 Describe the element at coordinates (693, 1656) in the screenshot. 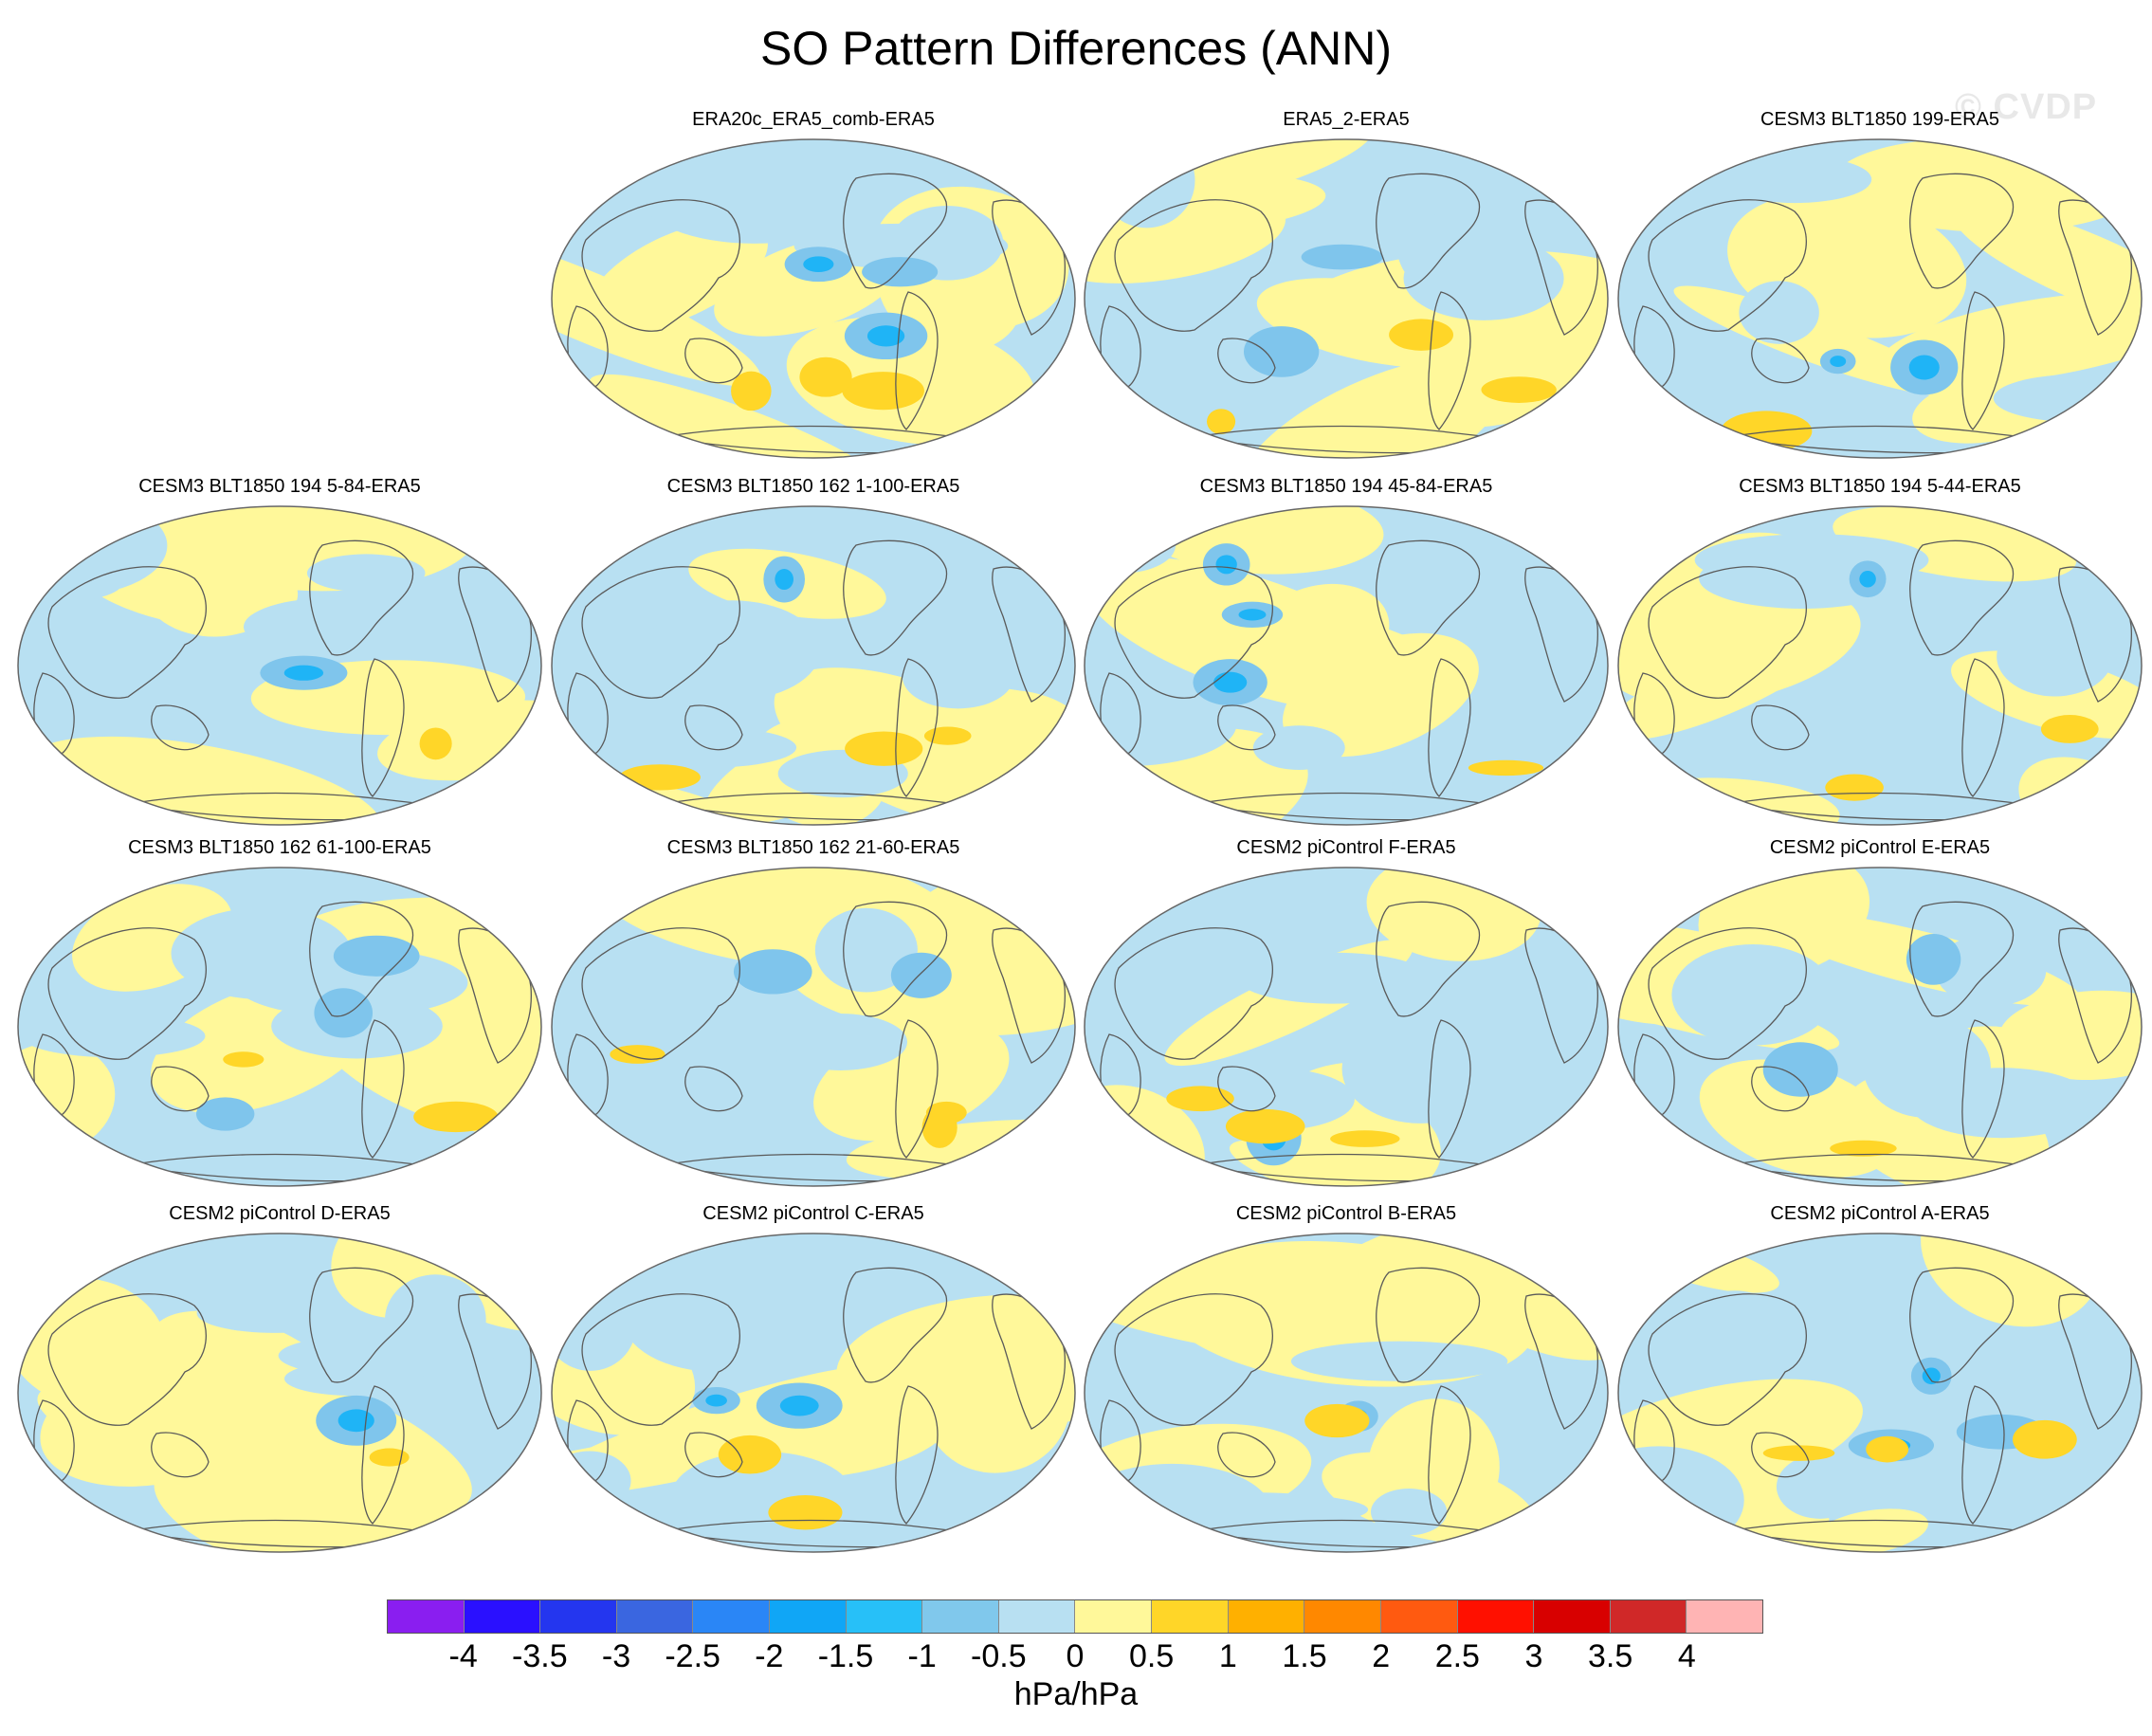

I see `colorbar-tick-label: -2.5` at that location.